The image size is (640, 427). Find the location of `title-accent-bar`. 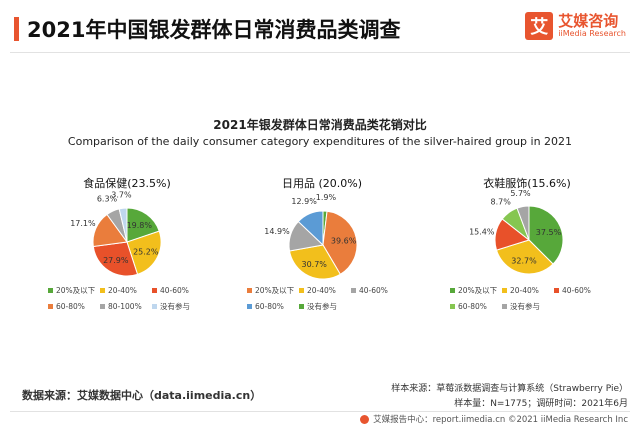

title-accent-bar is located at coordinates (16, 29).